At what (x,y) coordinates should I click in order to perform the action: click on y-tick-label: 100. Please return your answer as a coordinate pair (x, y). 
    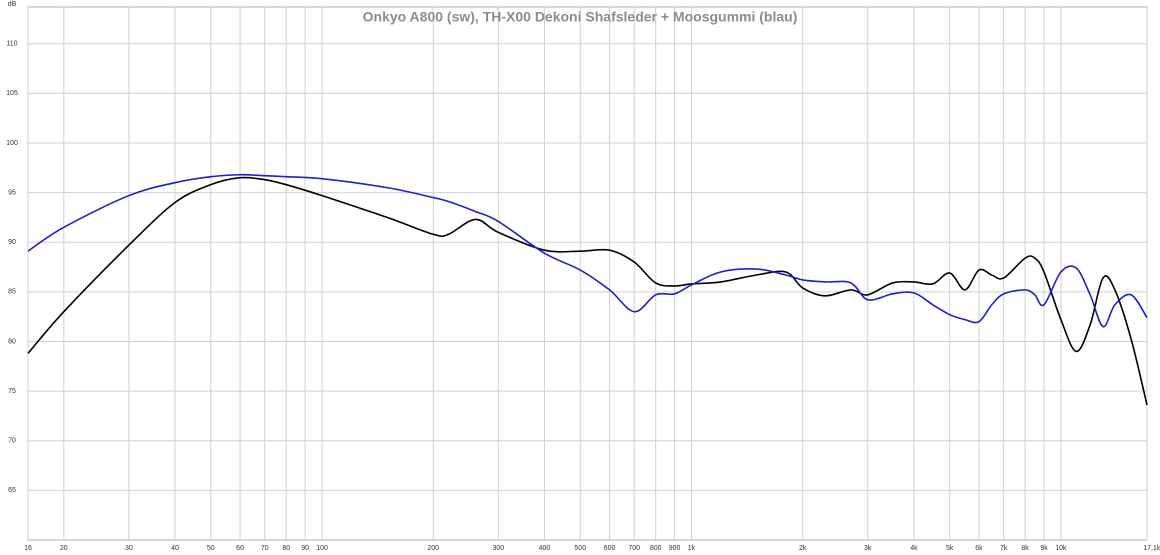
    Looking at the image, I should click on (12, 143).